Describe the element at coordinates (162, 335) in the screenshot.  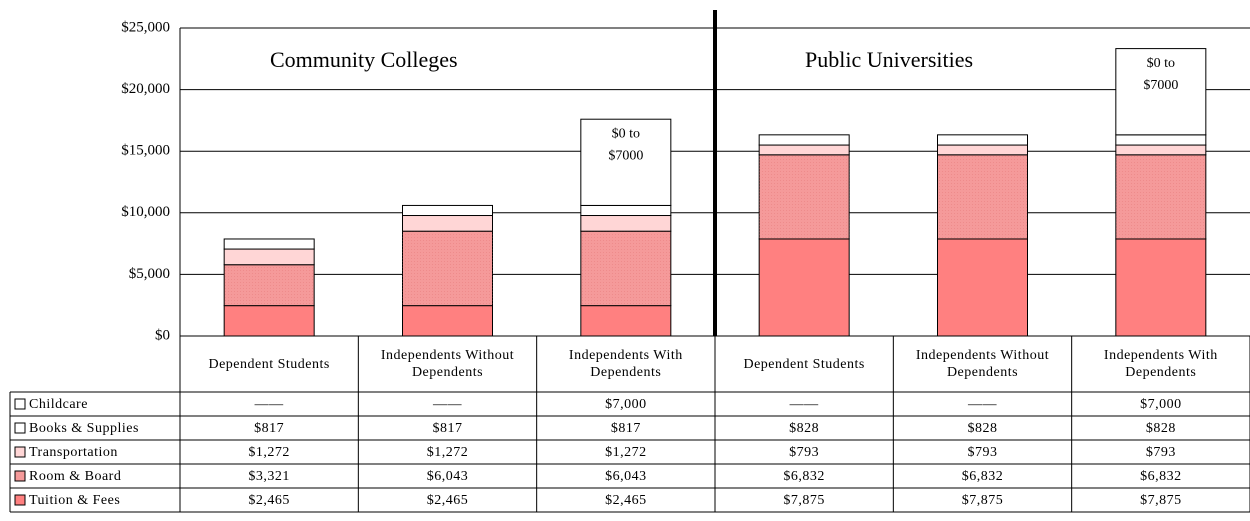
I see `y-tick-label: $0` at that location.